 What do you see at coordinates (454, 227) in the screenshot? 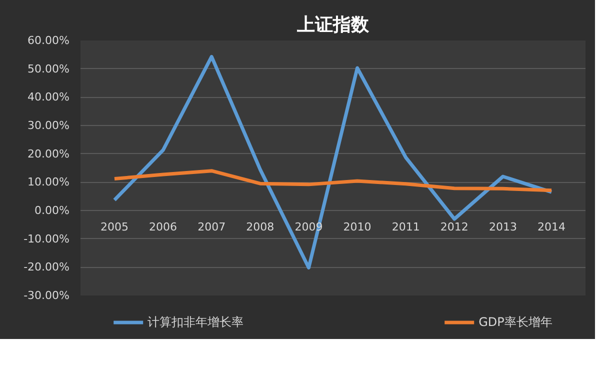
I see `x-tick-label: 2012` at bounding box center [454, 227].